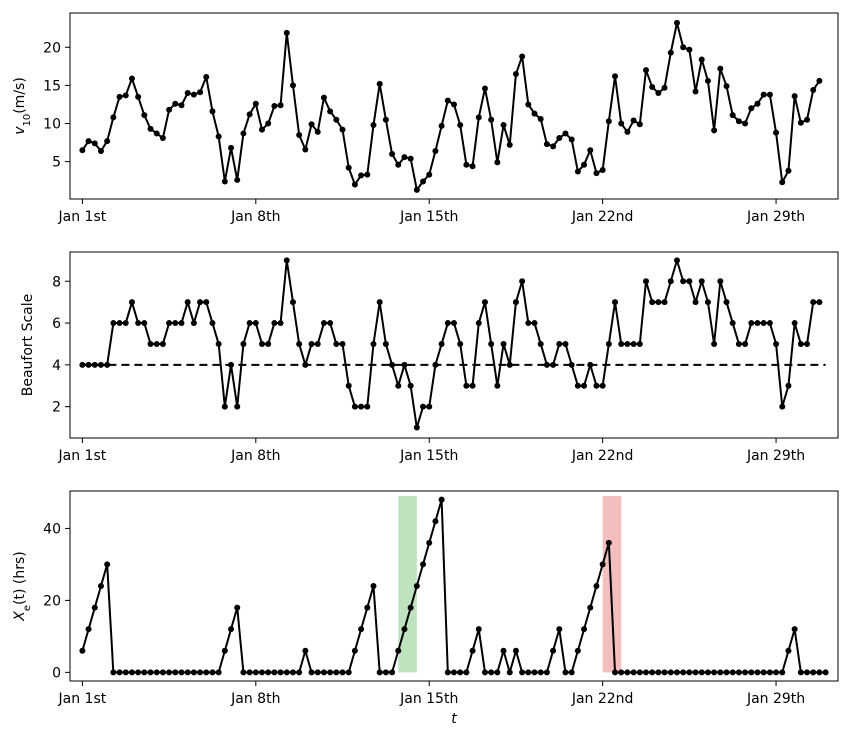  Describe the element at coordinates (407, 584) in the screenshot. I see `highlight-span` at that location.